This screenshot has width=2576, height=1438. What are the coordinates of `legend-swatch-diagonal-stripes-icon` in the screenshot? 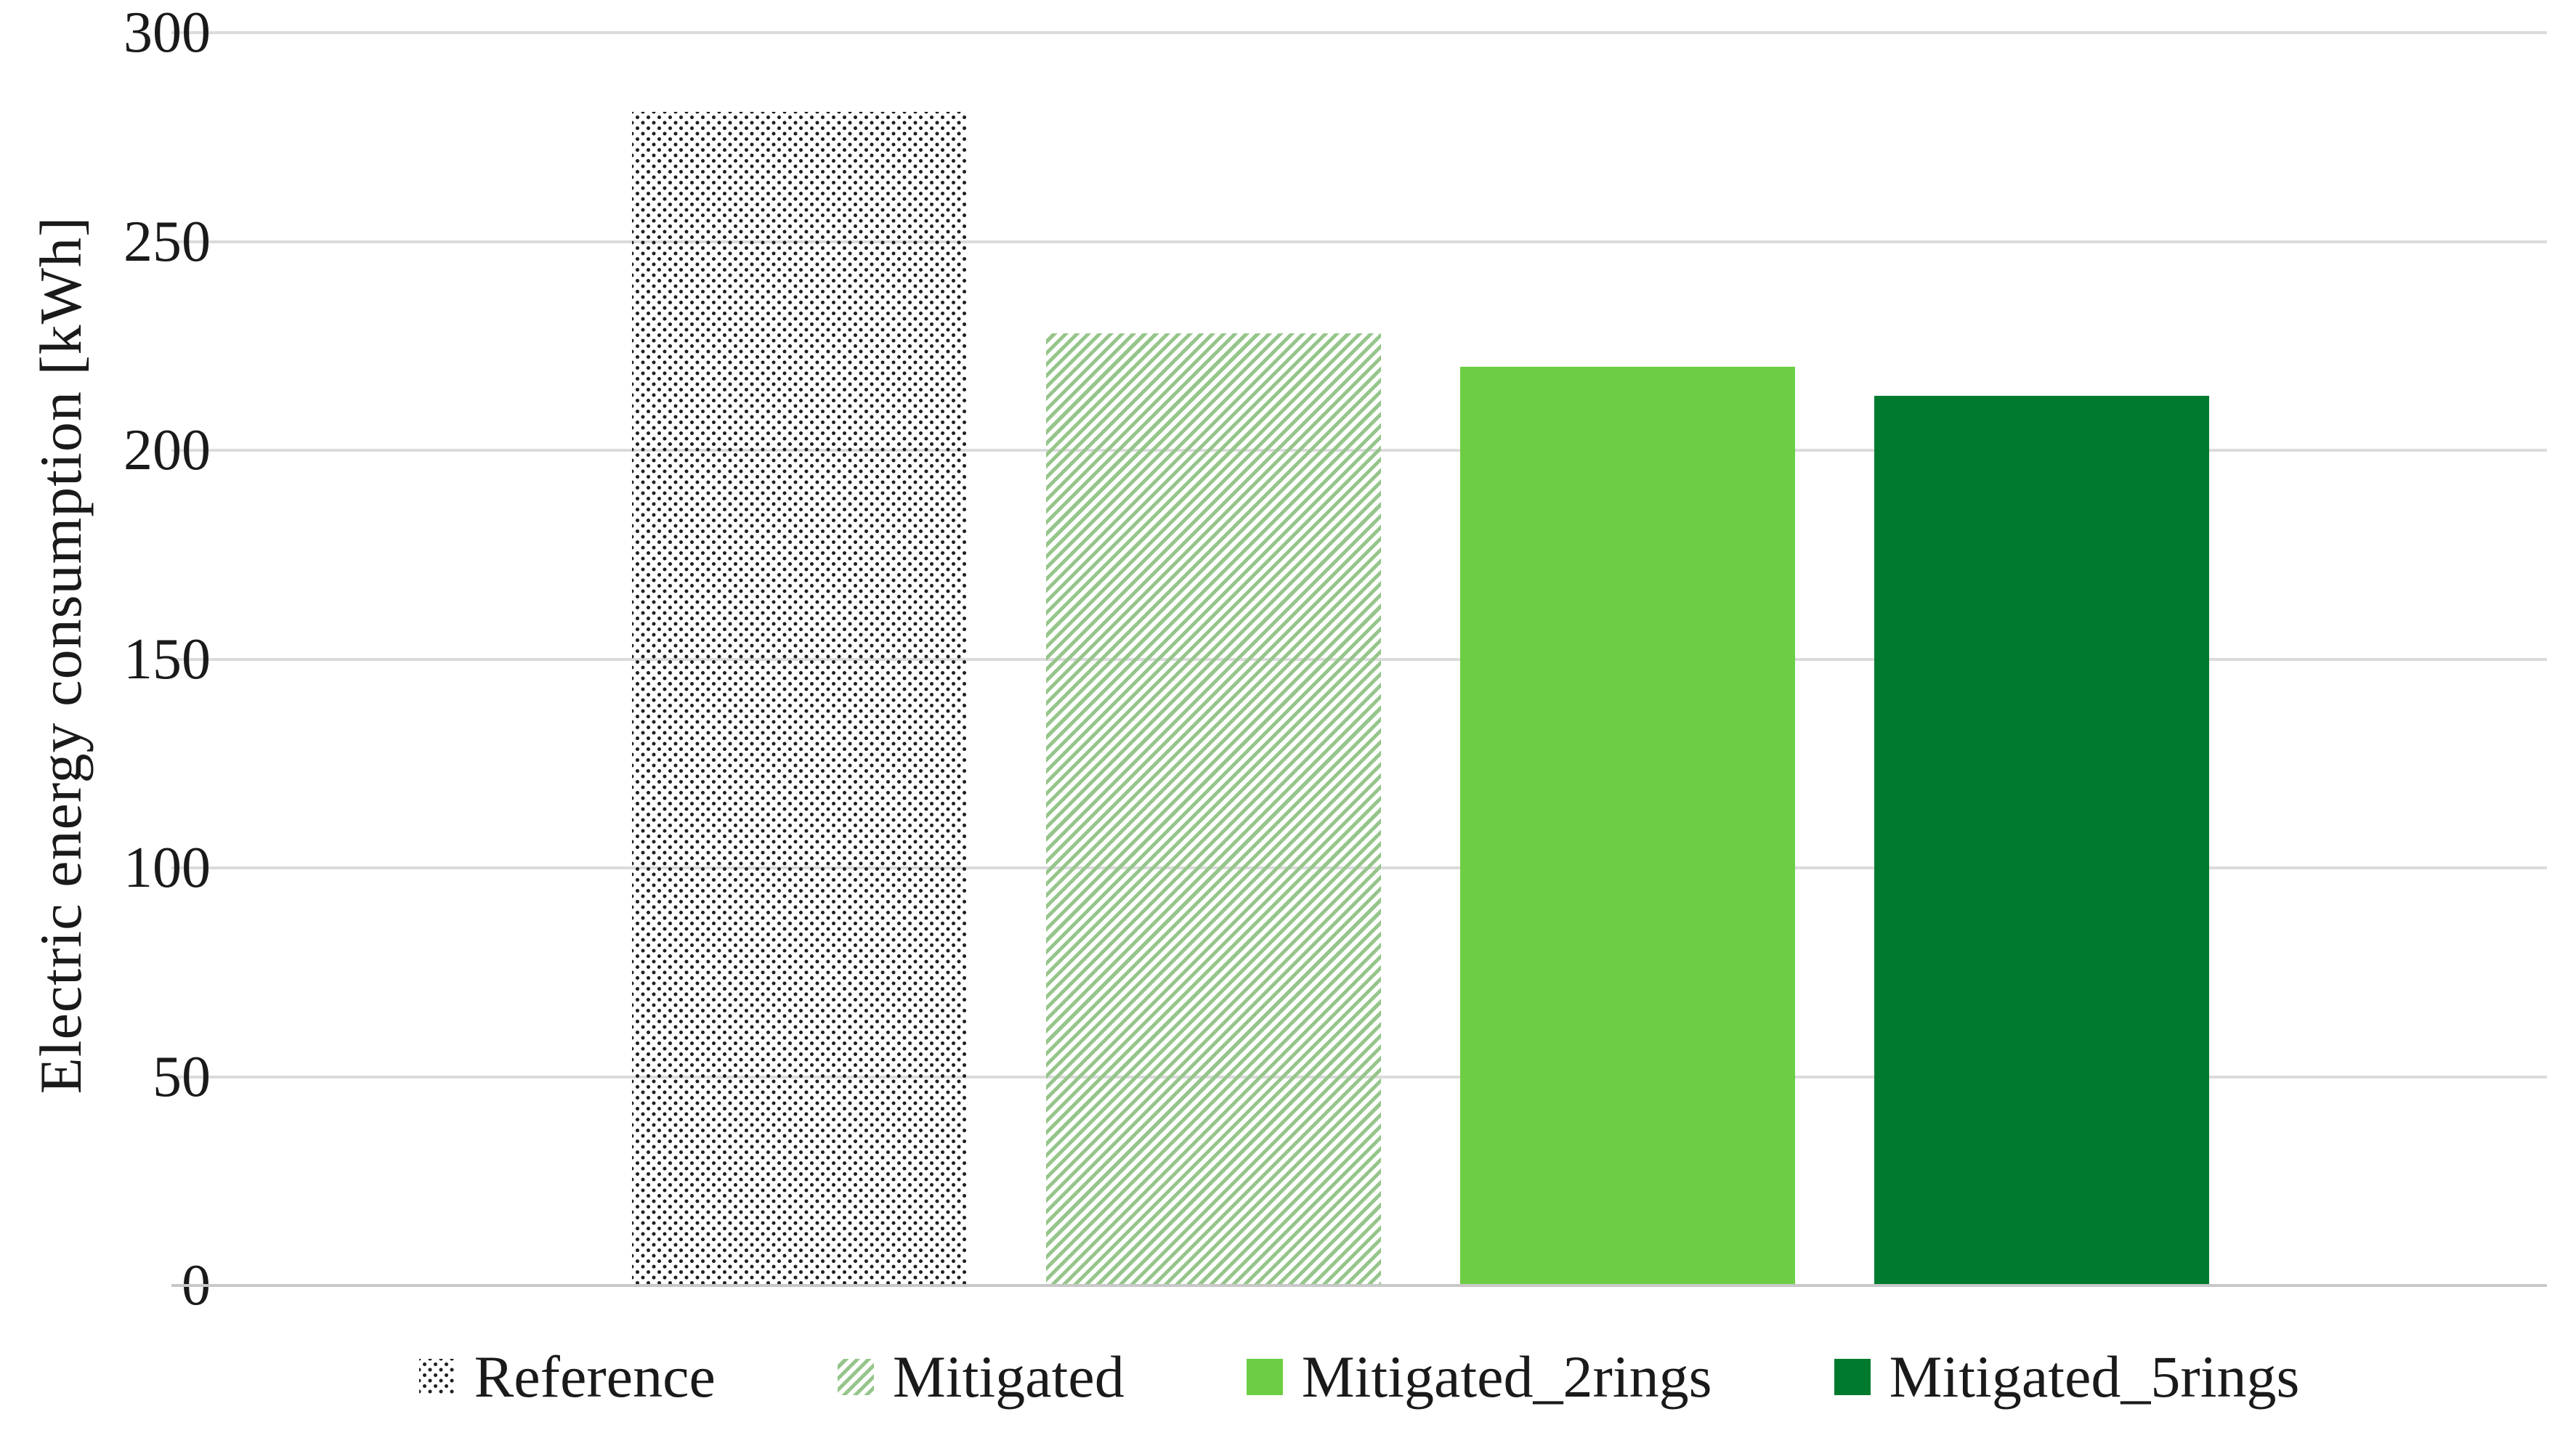 It's located at (855, 1377).